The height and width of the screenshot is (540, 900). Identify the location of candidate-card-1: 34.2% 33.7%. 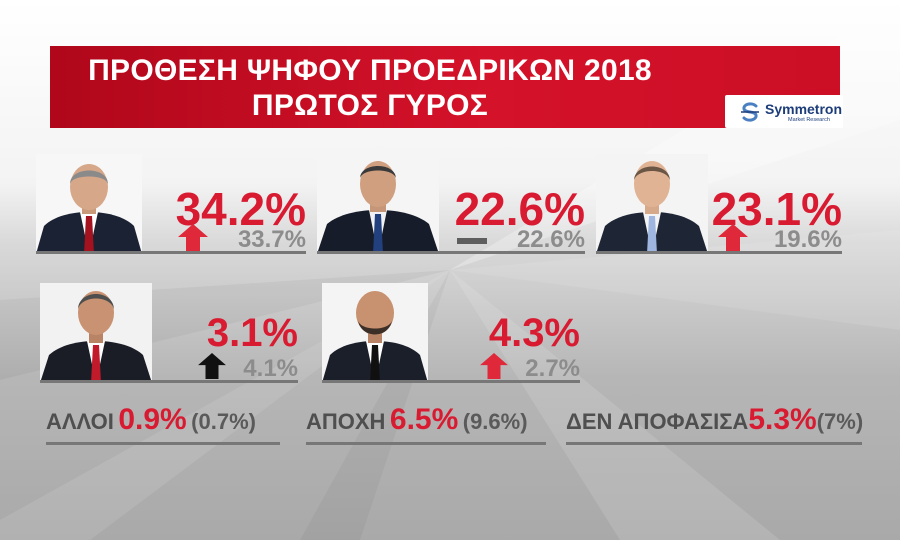
(171, 204).